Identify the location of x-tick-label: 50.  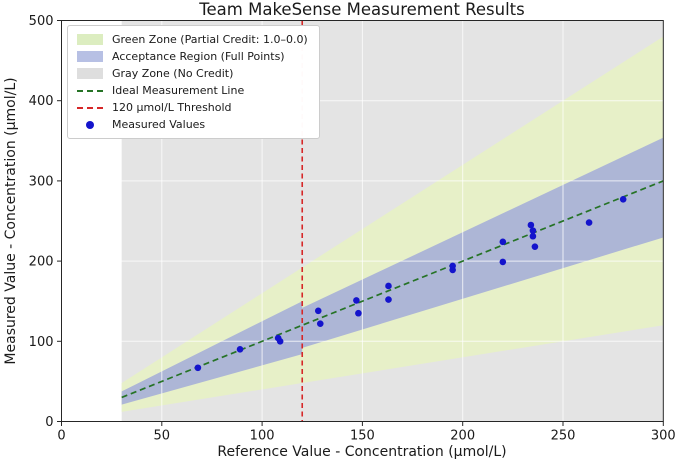
(162, 436).